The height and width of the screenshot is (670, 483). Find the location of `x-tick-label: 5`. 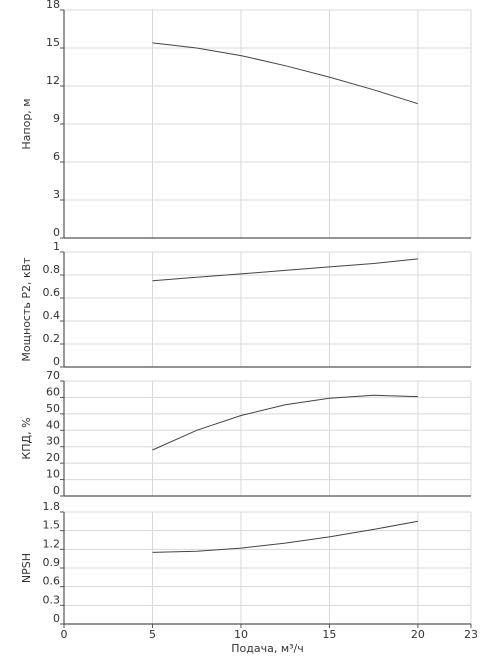

x-tick-label: 5 is located at coordinates (152, 634).